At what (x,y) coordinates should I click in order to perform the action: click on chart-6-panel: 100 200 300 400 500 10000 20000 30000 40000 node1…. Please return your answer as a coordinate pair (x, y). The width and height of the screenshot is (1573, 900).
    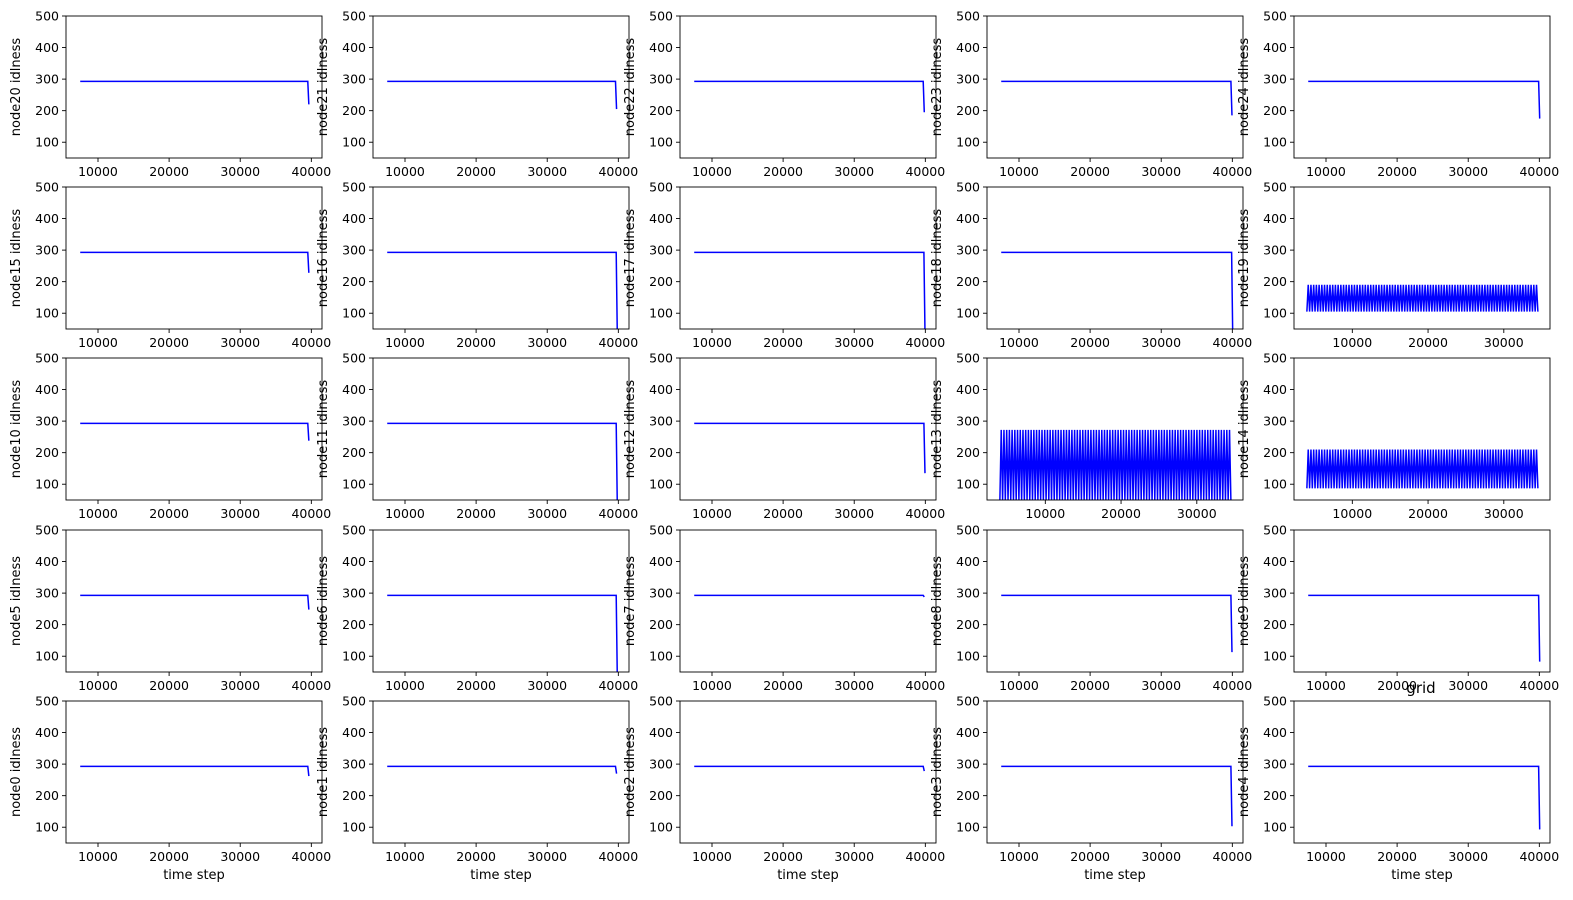
    Looking at the image, I should click on (477, 265).